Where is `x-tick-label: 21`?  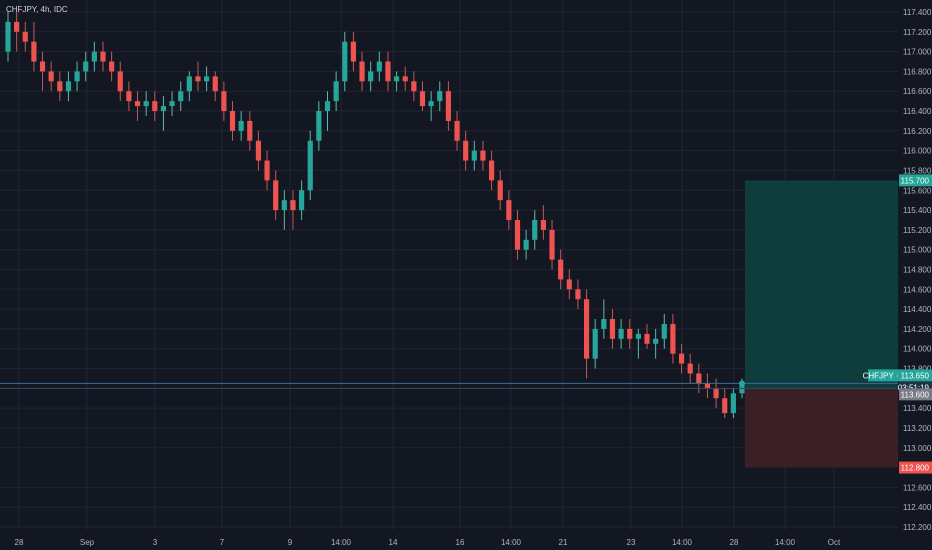
x-tick-label: 21 is located at coordinates (563, 542).